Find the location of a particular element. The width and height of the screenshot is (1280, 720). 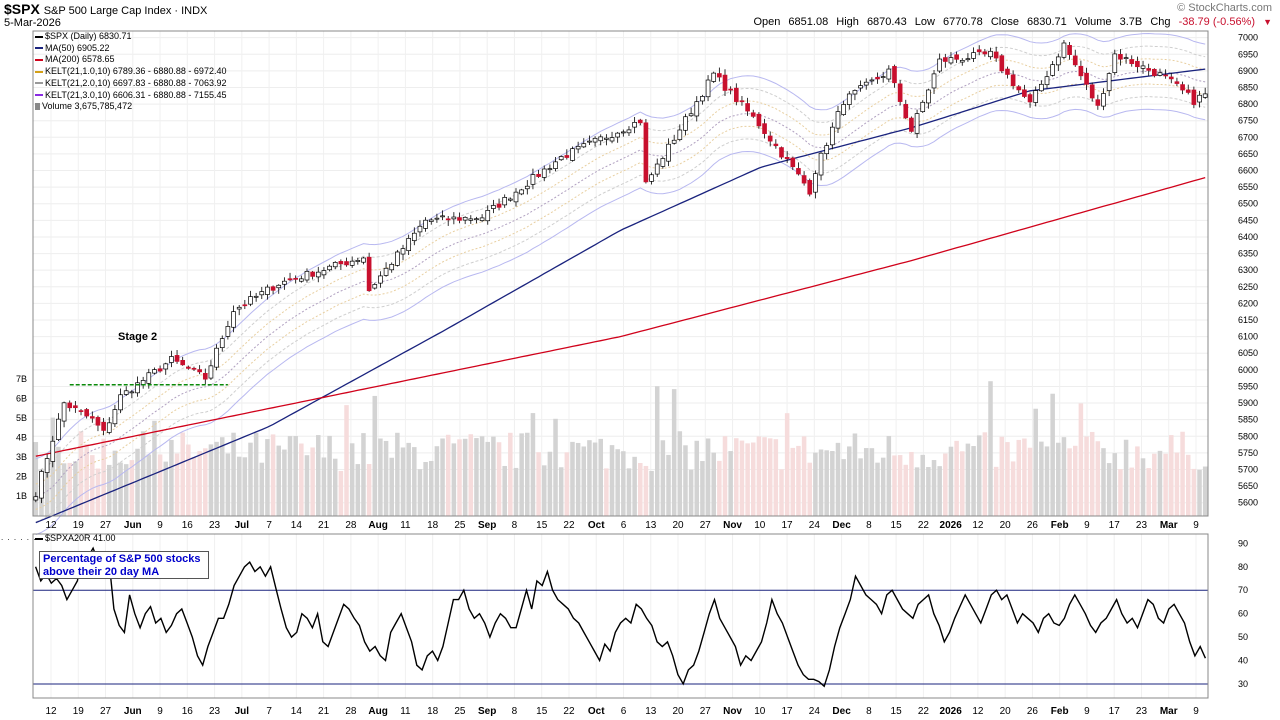

x-tick-label: 22 is located at coordinates (924, 525).